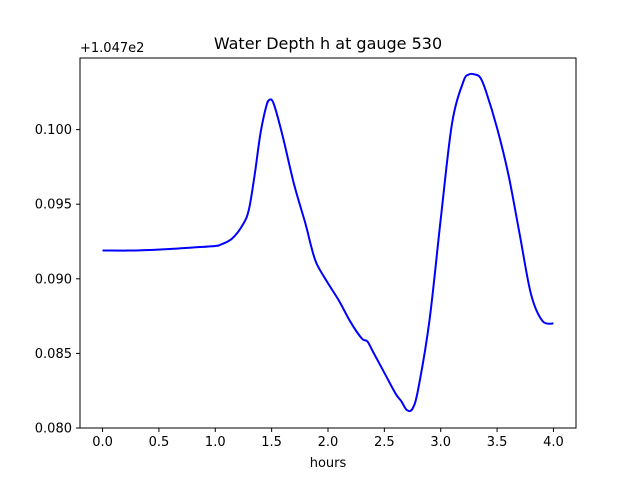  I want to click on y-tick-label: 0.085, so click(53, 354).